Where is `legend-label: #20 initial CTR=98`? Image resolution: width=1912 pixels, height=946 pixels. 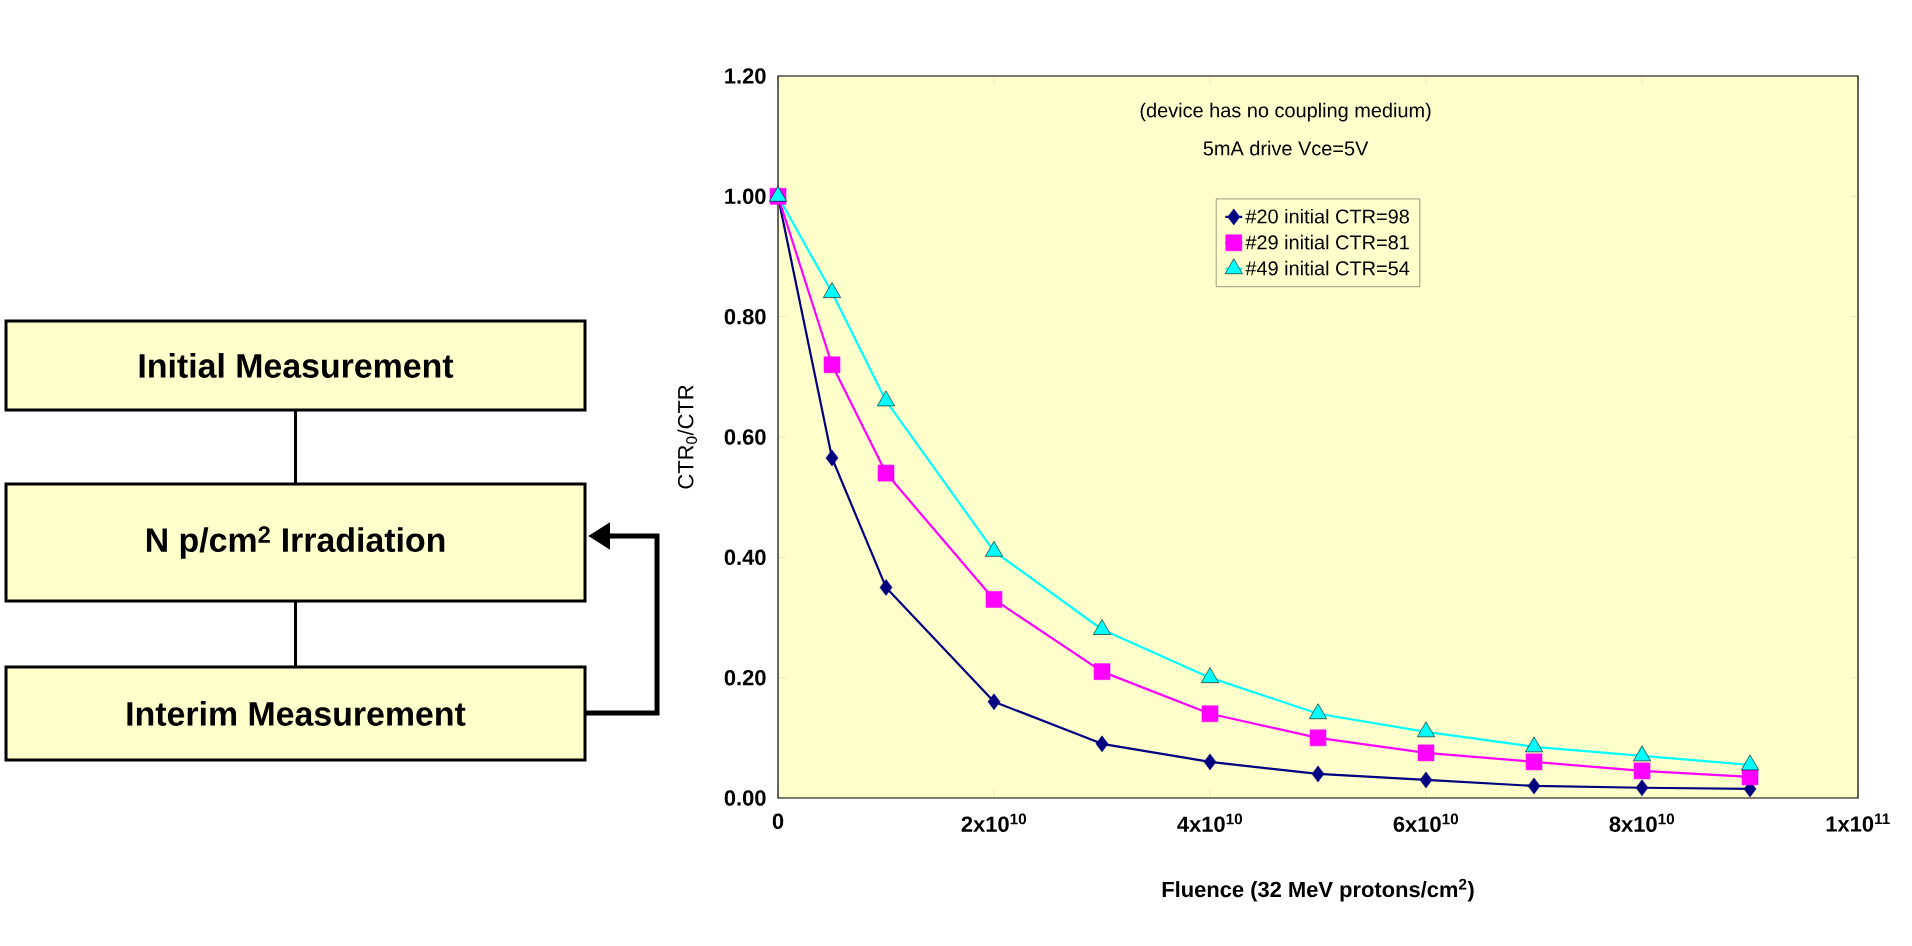 legend-label: #20 initial CTR=98 is located at coordinates (1327, 216).